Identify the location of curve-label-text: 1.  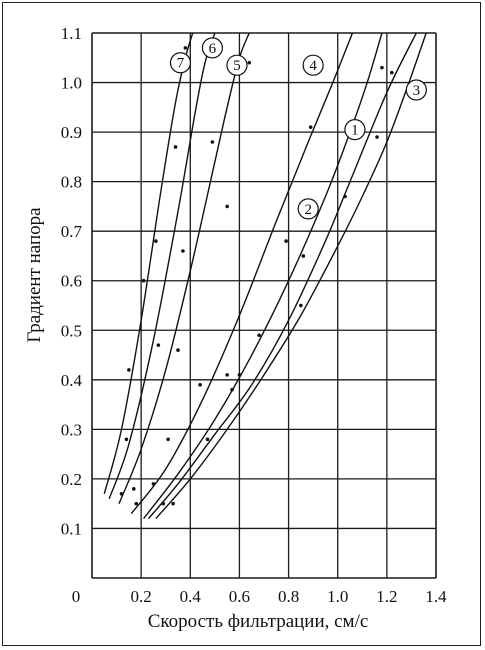
(355, 131).